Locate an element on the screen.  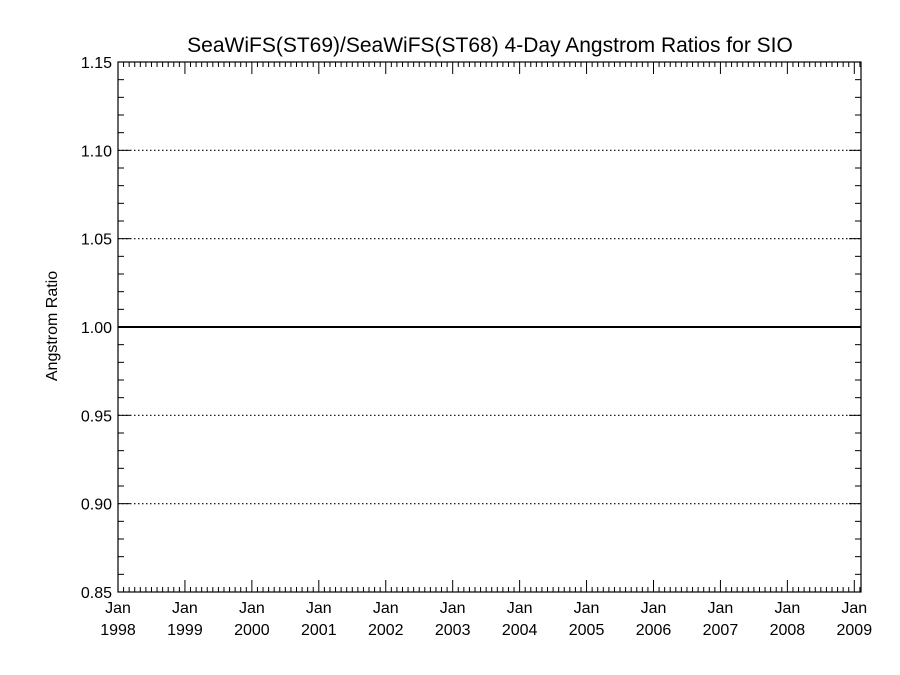
x-tick-label-year: 2000 is located at coordinates (252, 630).